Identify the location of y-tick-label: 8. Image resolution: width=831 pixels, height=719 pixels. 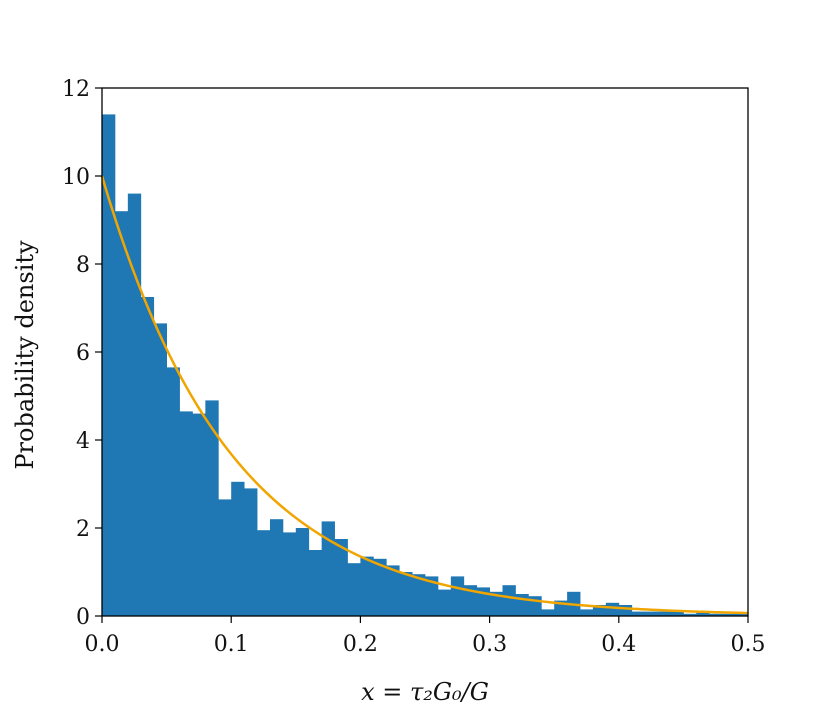
(83, 265).